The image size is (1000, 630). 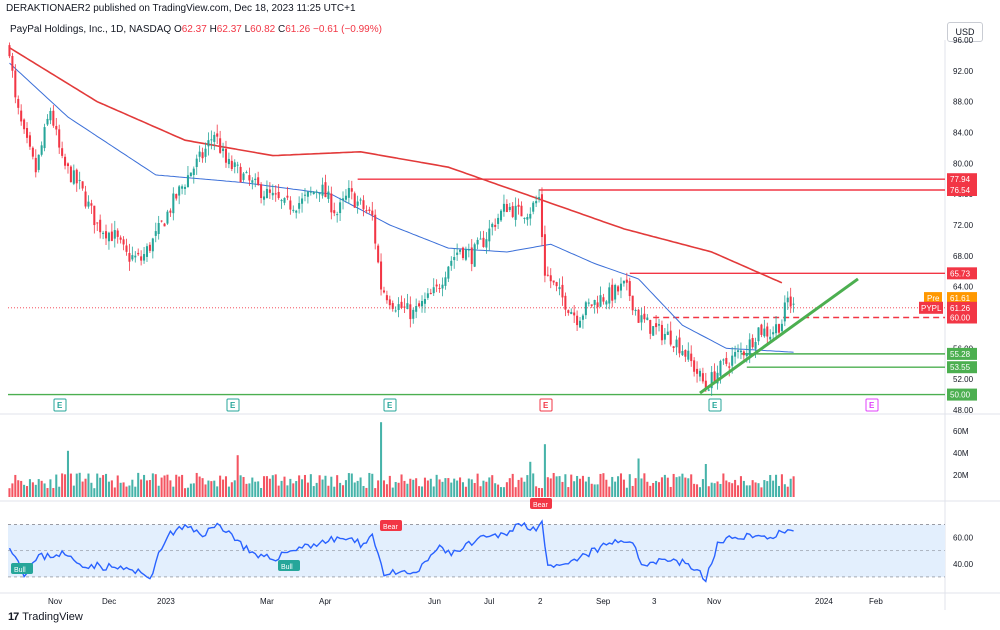 I want to click on volume-tick-label: 20M, so click(x=961, y=475).